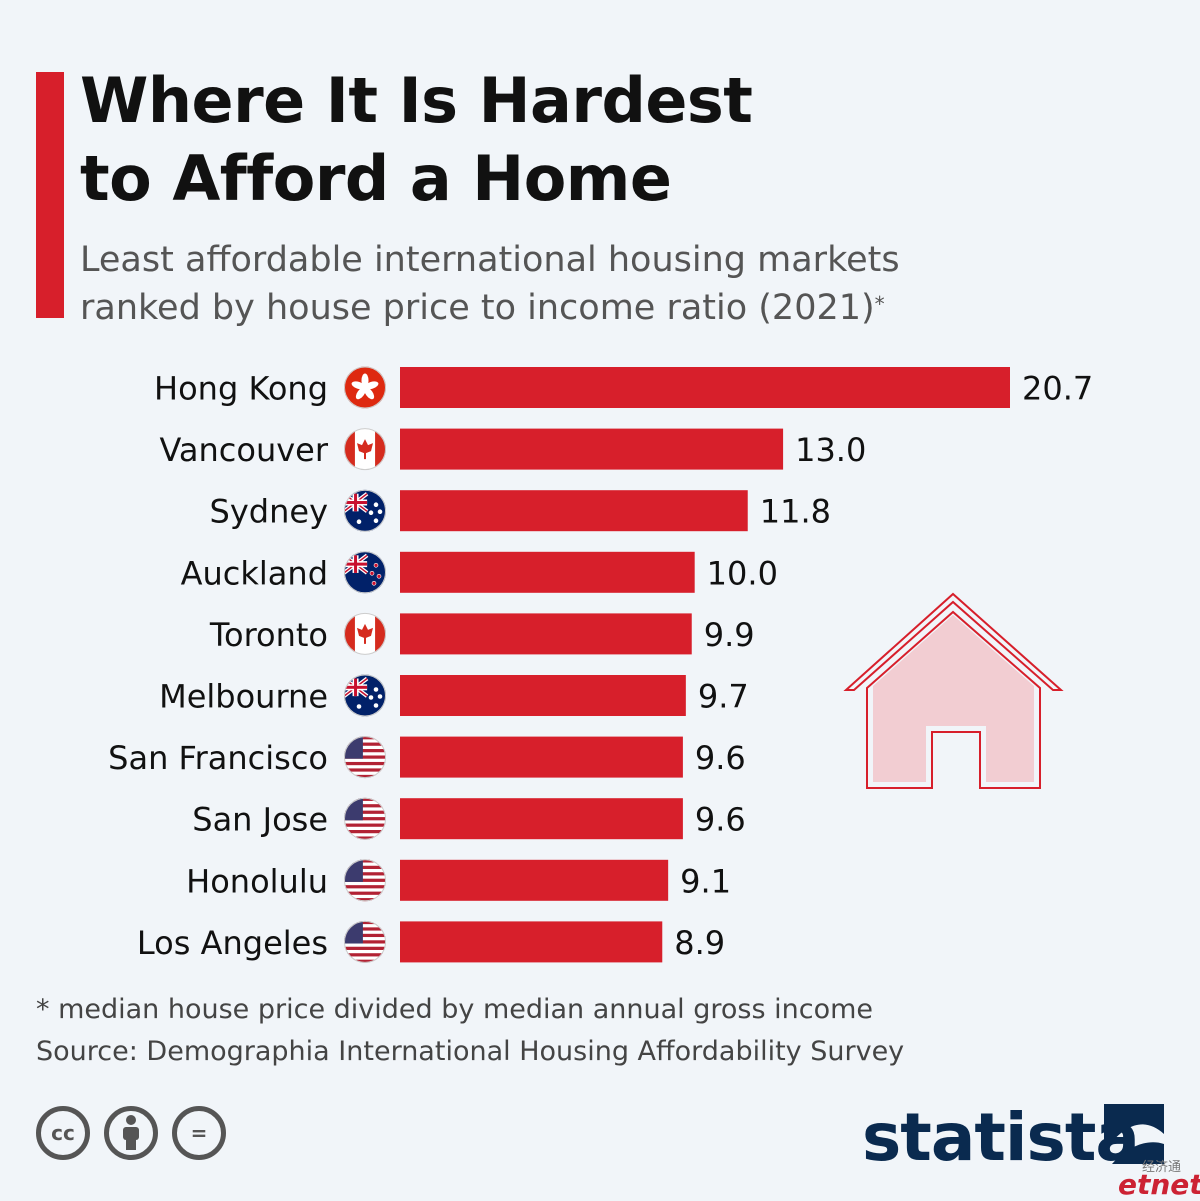 Image resolution: width=1200 pixels, height=1201 pixels. What do you see at coordinates (543, 695) in the screenshot?
I see `bar-melbourne` at bounding box center [543, 695].